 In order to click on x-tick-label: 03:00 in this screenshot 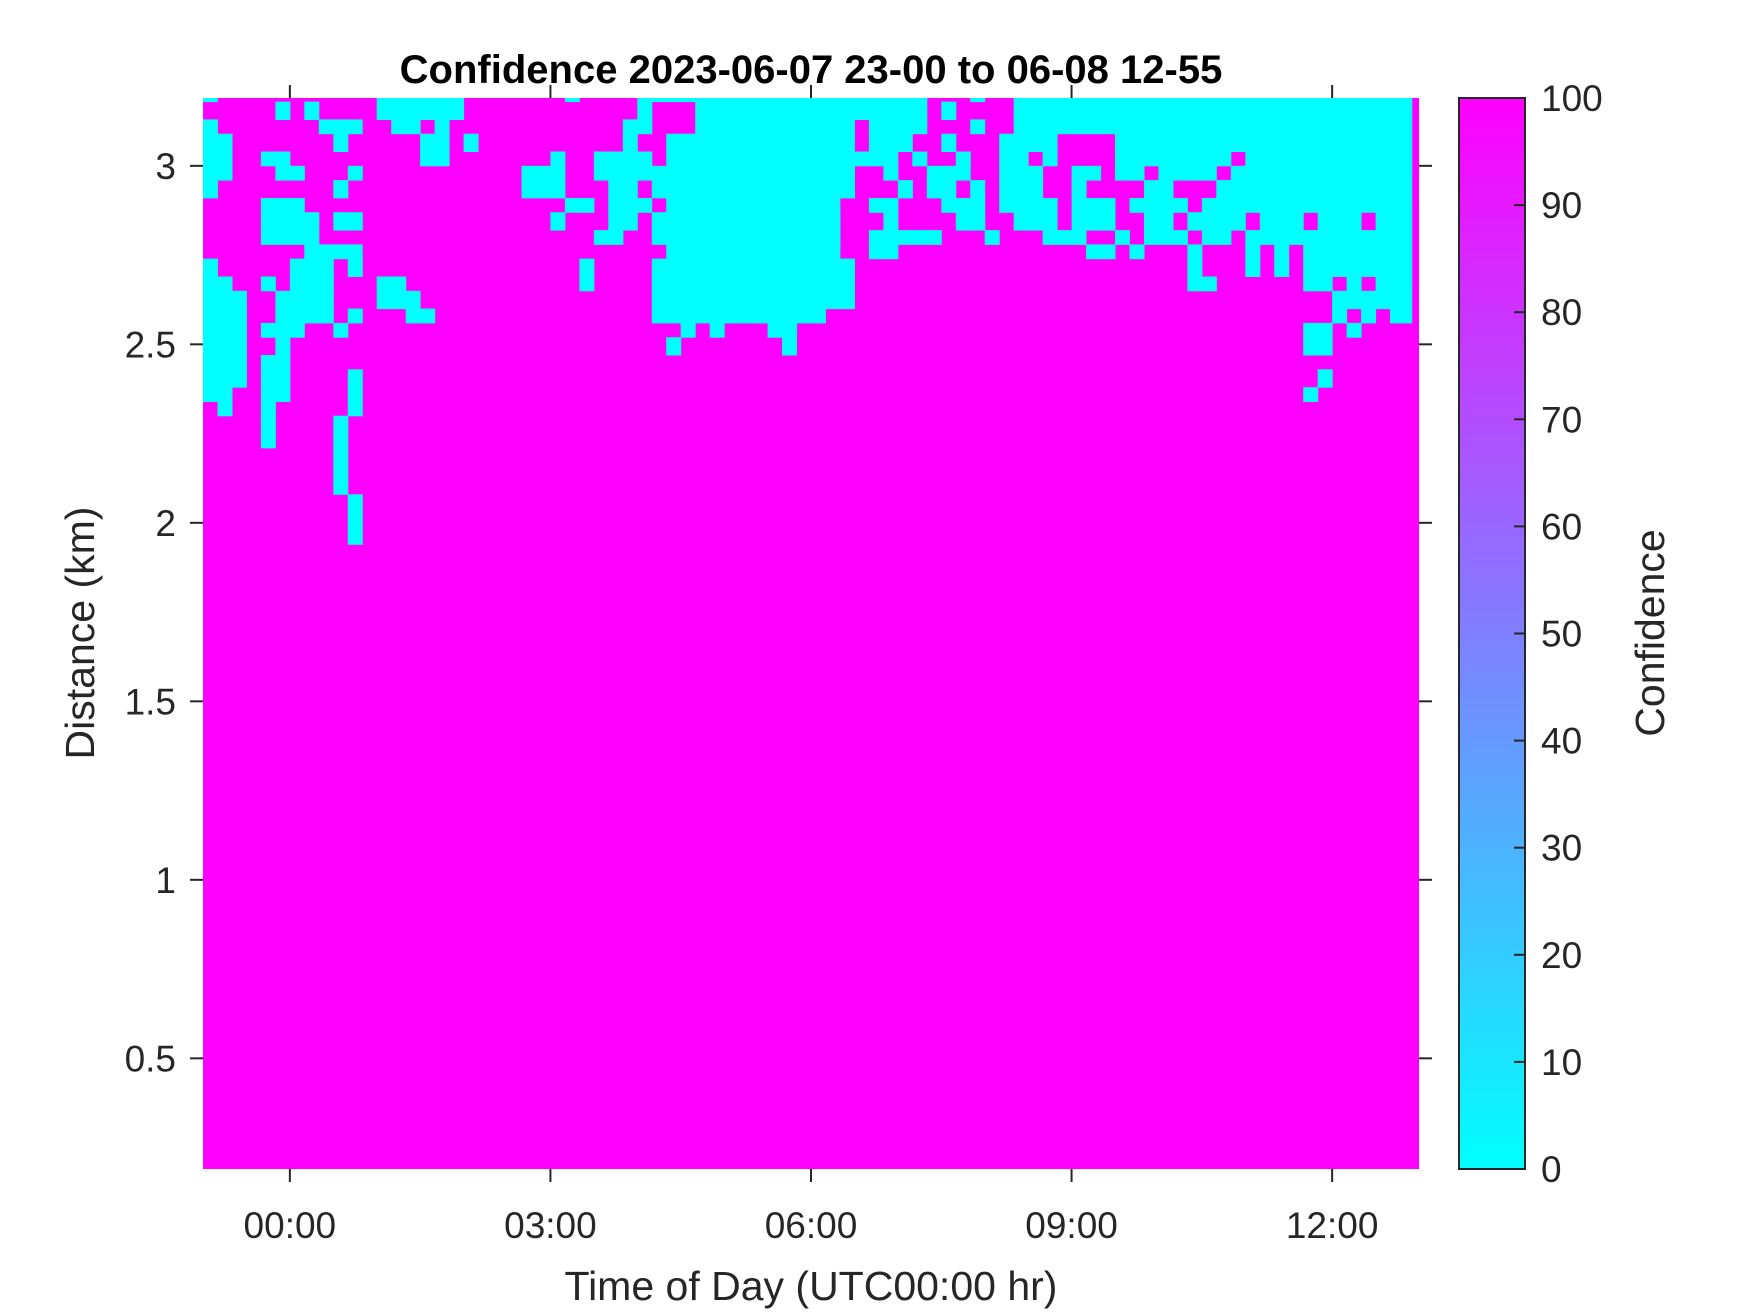, I will do `click(550, 1225)`.